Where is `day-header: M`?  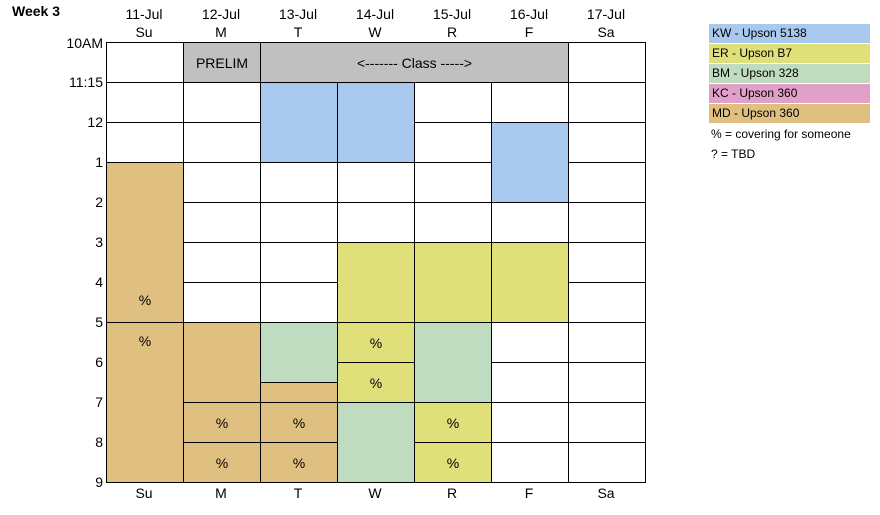
day-header: M is located at coordinates (221, 32).